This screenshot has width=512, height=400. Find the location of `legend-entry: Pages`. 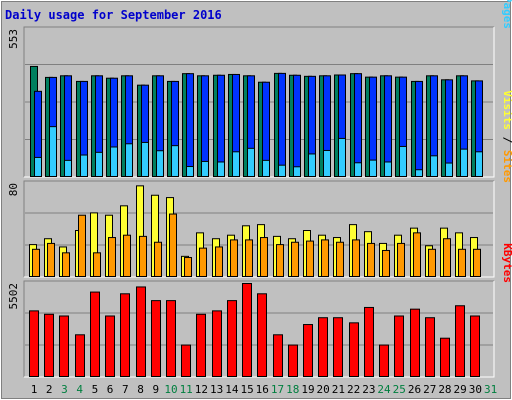

legend-entry: Pages is located at coordinates (506, 14).